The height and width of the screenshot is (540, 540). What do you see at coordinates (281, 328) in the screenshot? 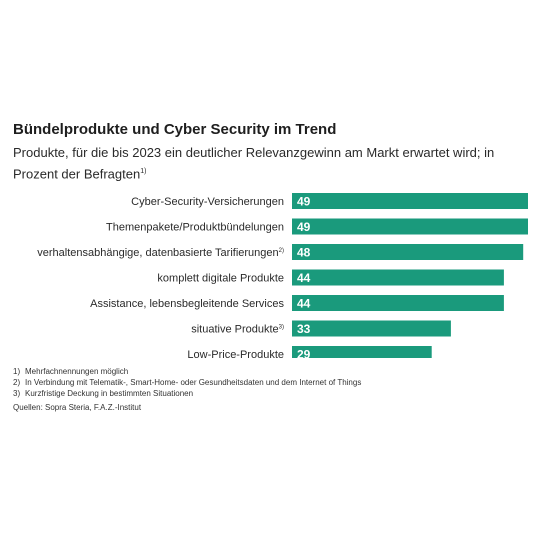
I see `category-footnote-marker: 3)` at bounding box center [281, 328].